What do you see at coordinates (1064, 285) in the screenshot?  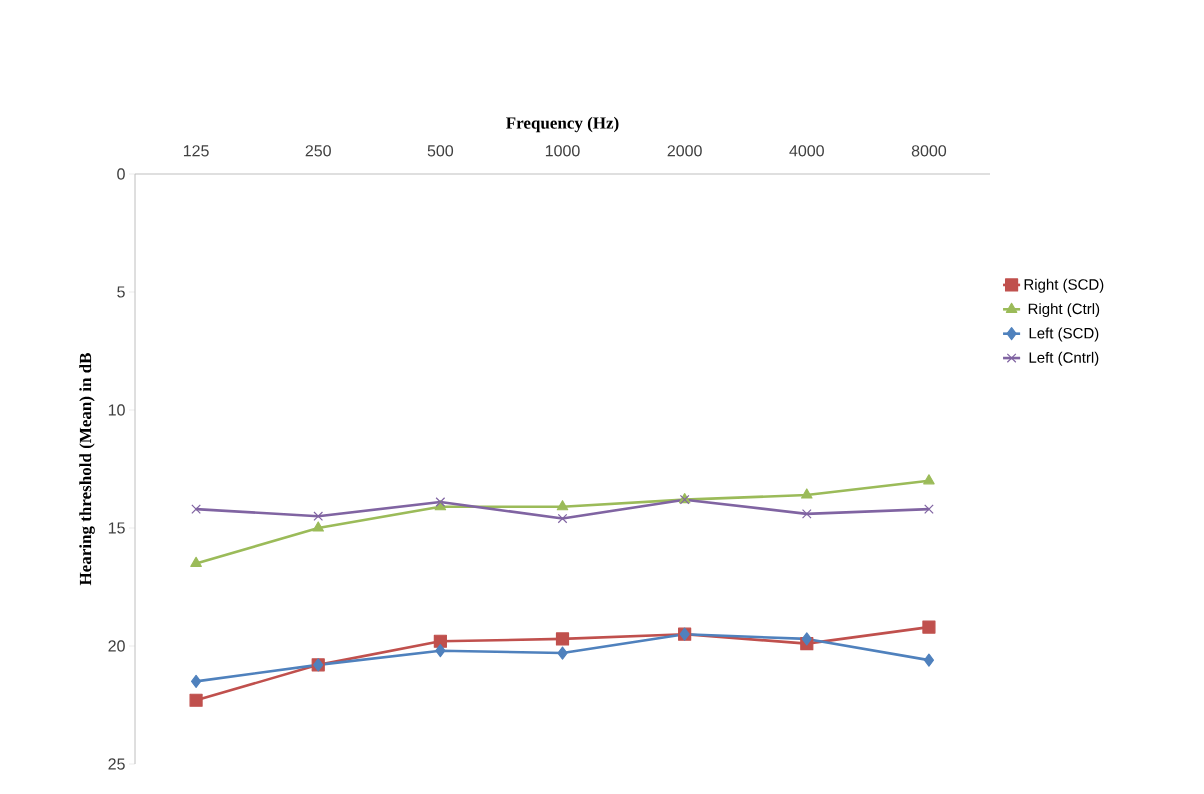 I see `legend-label: Right (SCD)` at bounding box center [1064, 285].